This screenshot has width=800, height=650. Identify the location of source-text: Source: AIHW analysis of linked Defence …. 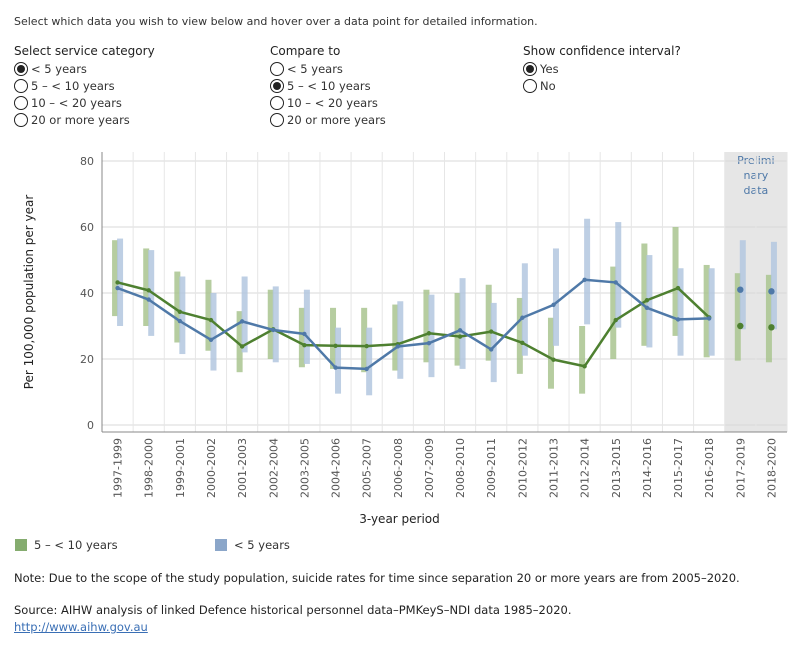
(293, 610).